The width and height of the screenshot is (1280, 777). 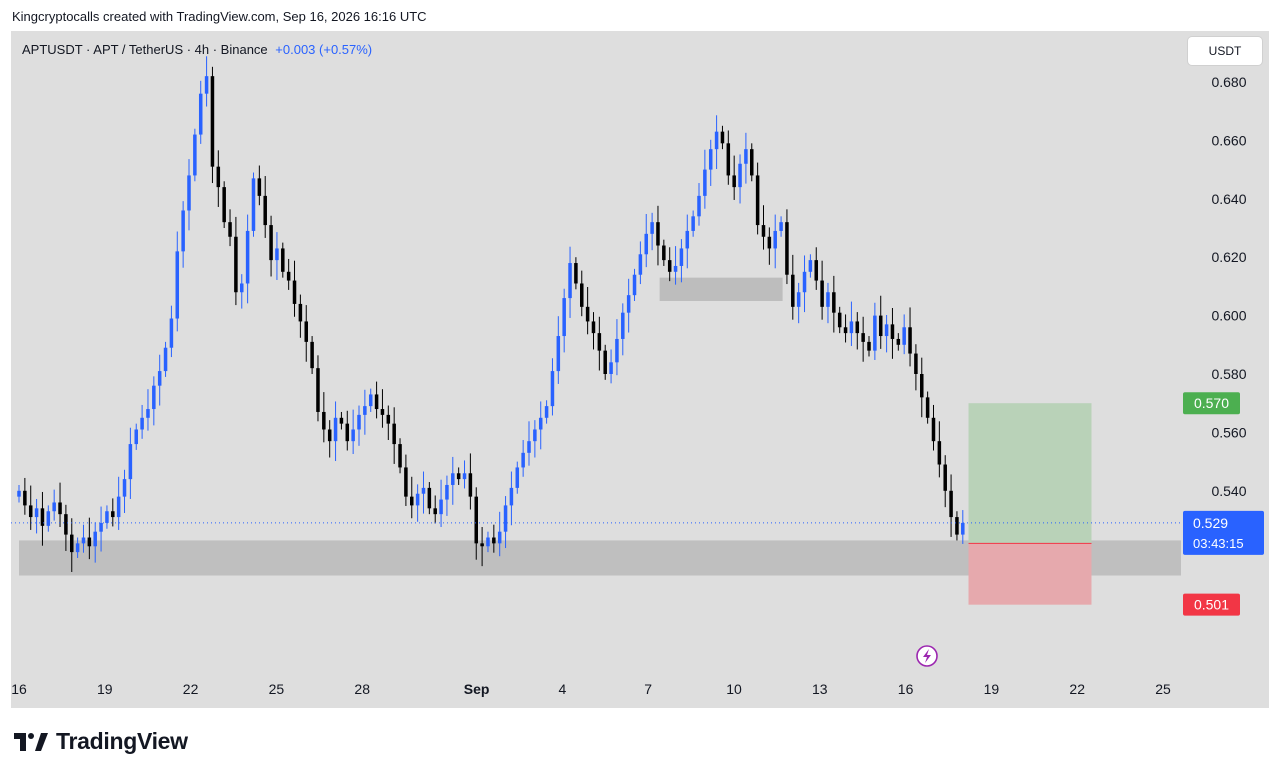 What do you see at coordinates (1225, 51) in the screenshot?
I see `currency-button: USDT` at bounding box center [1225, 51].